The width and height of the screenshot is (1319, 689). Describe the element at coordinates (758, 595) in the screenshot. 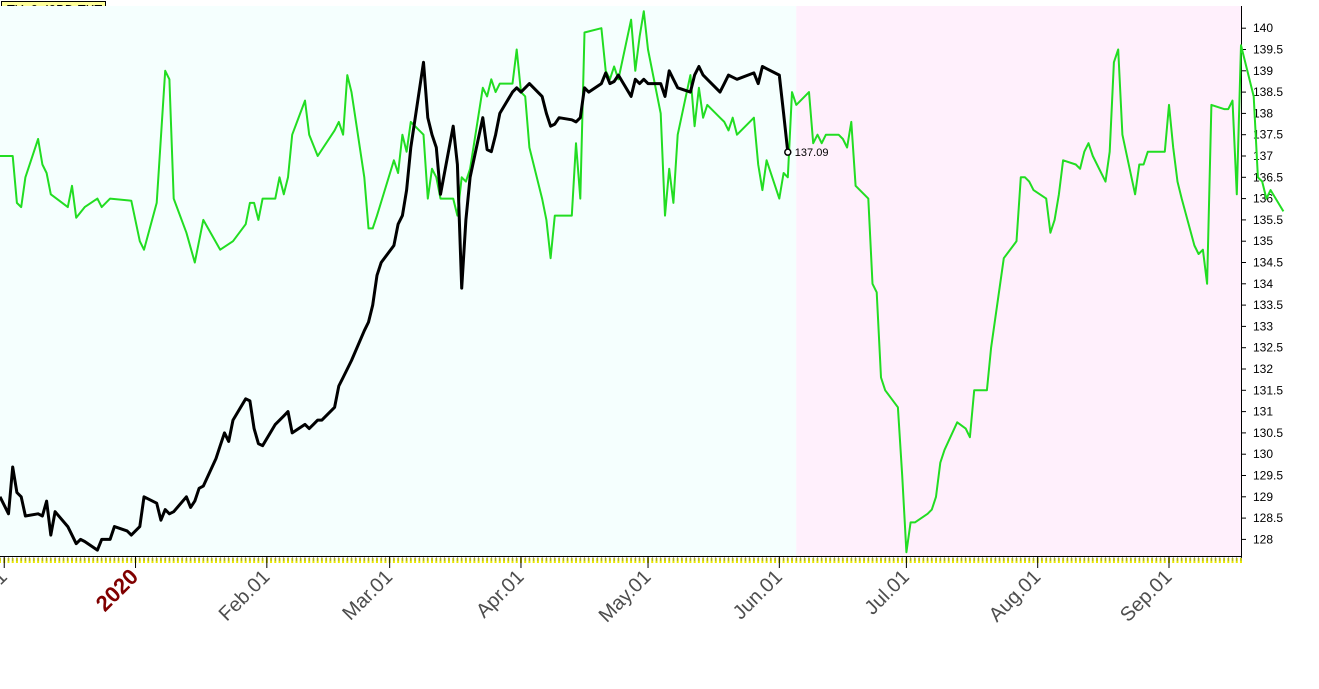

I see `x-tick-label: Jun.01` at that location.